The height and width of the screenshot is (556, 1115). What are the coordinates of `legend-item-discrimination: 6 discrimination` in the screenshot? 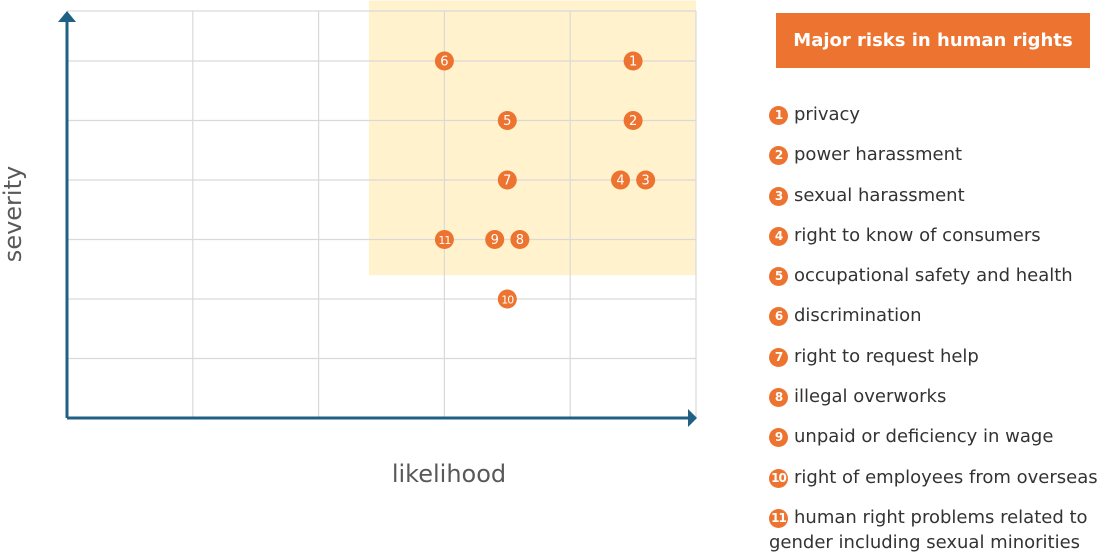 It's located at (942, 324).